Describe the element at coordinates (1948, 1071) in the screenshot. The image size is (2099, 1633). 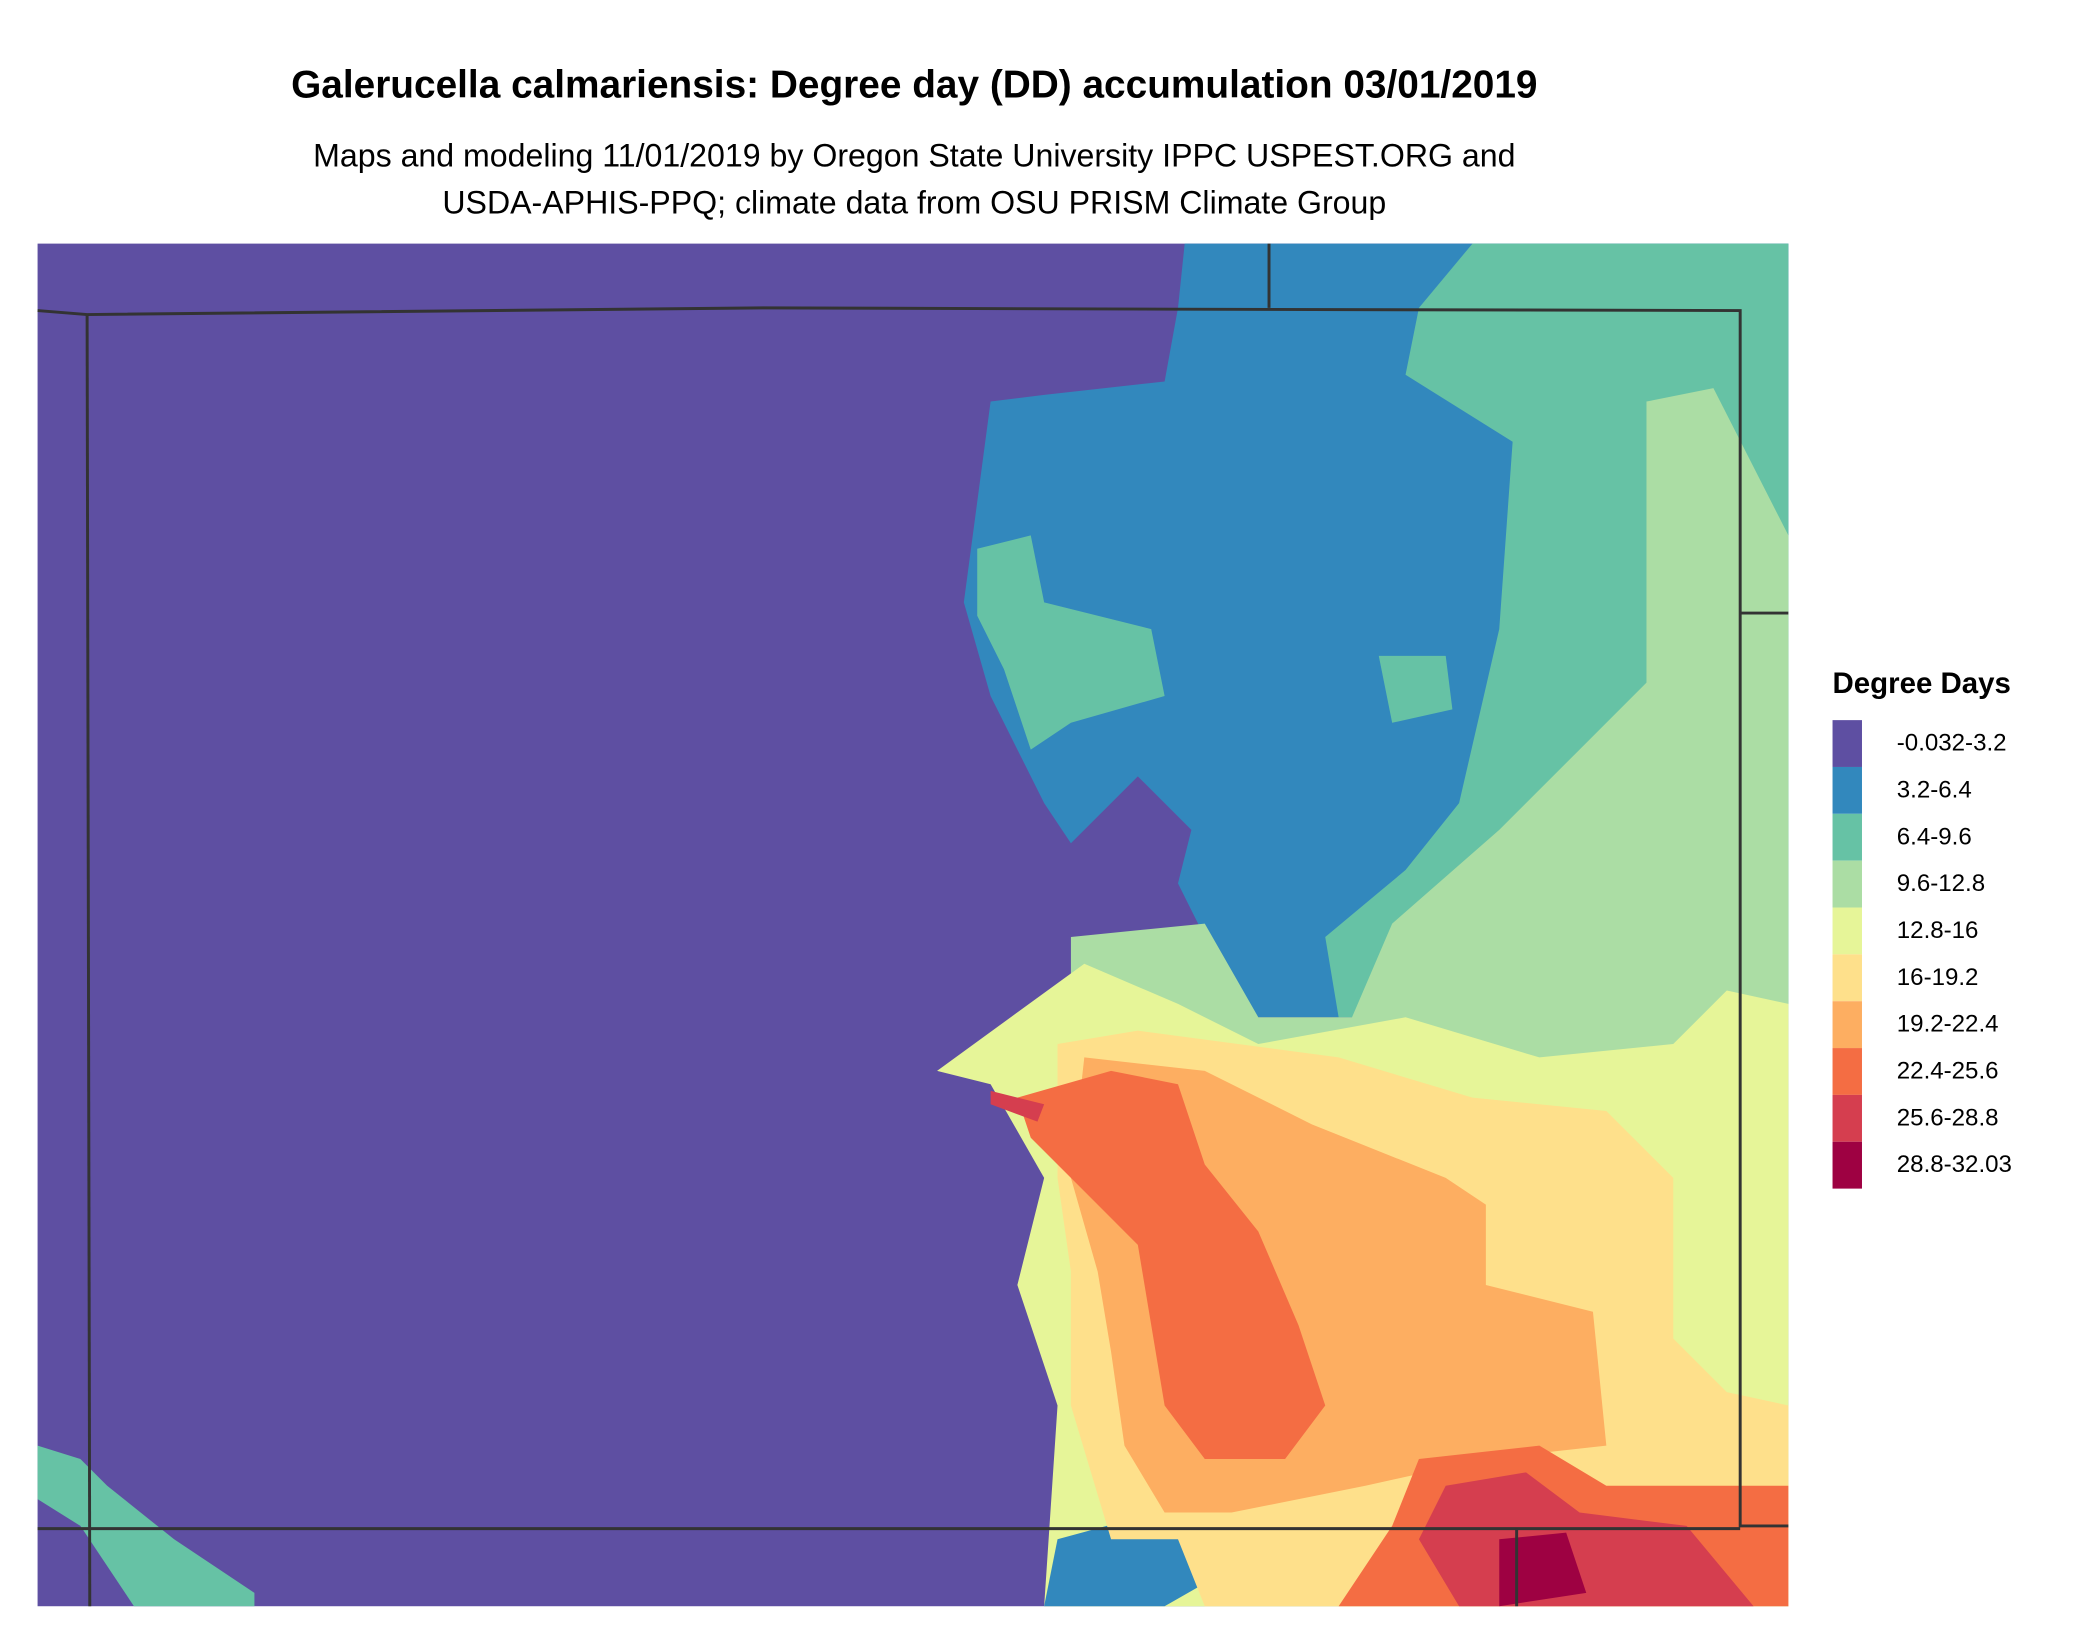
I see `legend-label: 22.4-25.6` at that location.